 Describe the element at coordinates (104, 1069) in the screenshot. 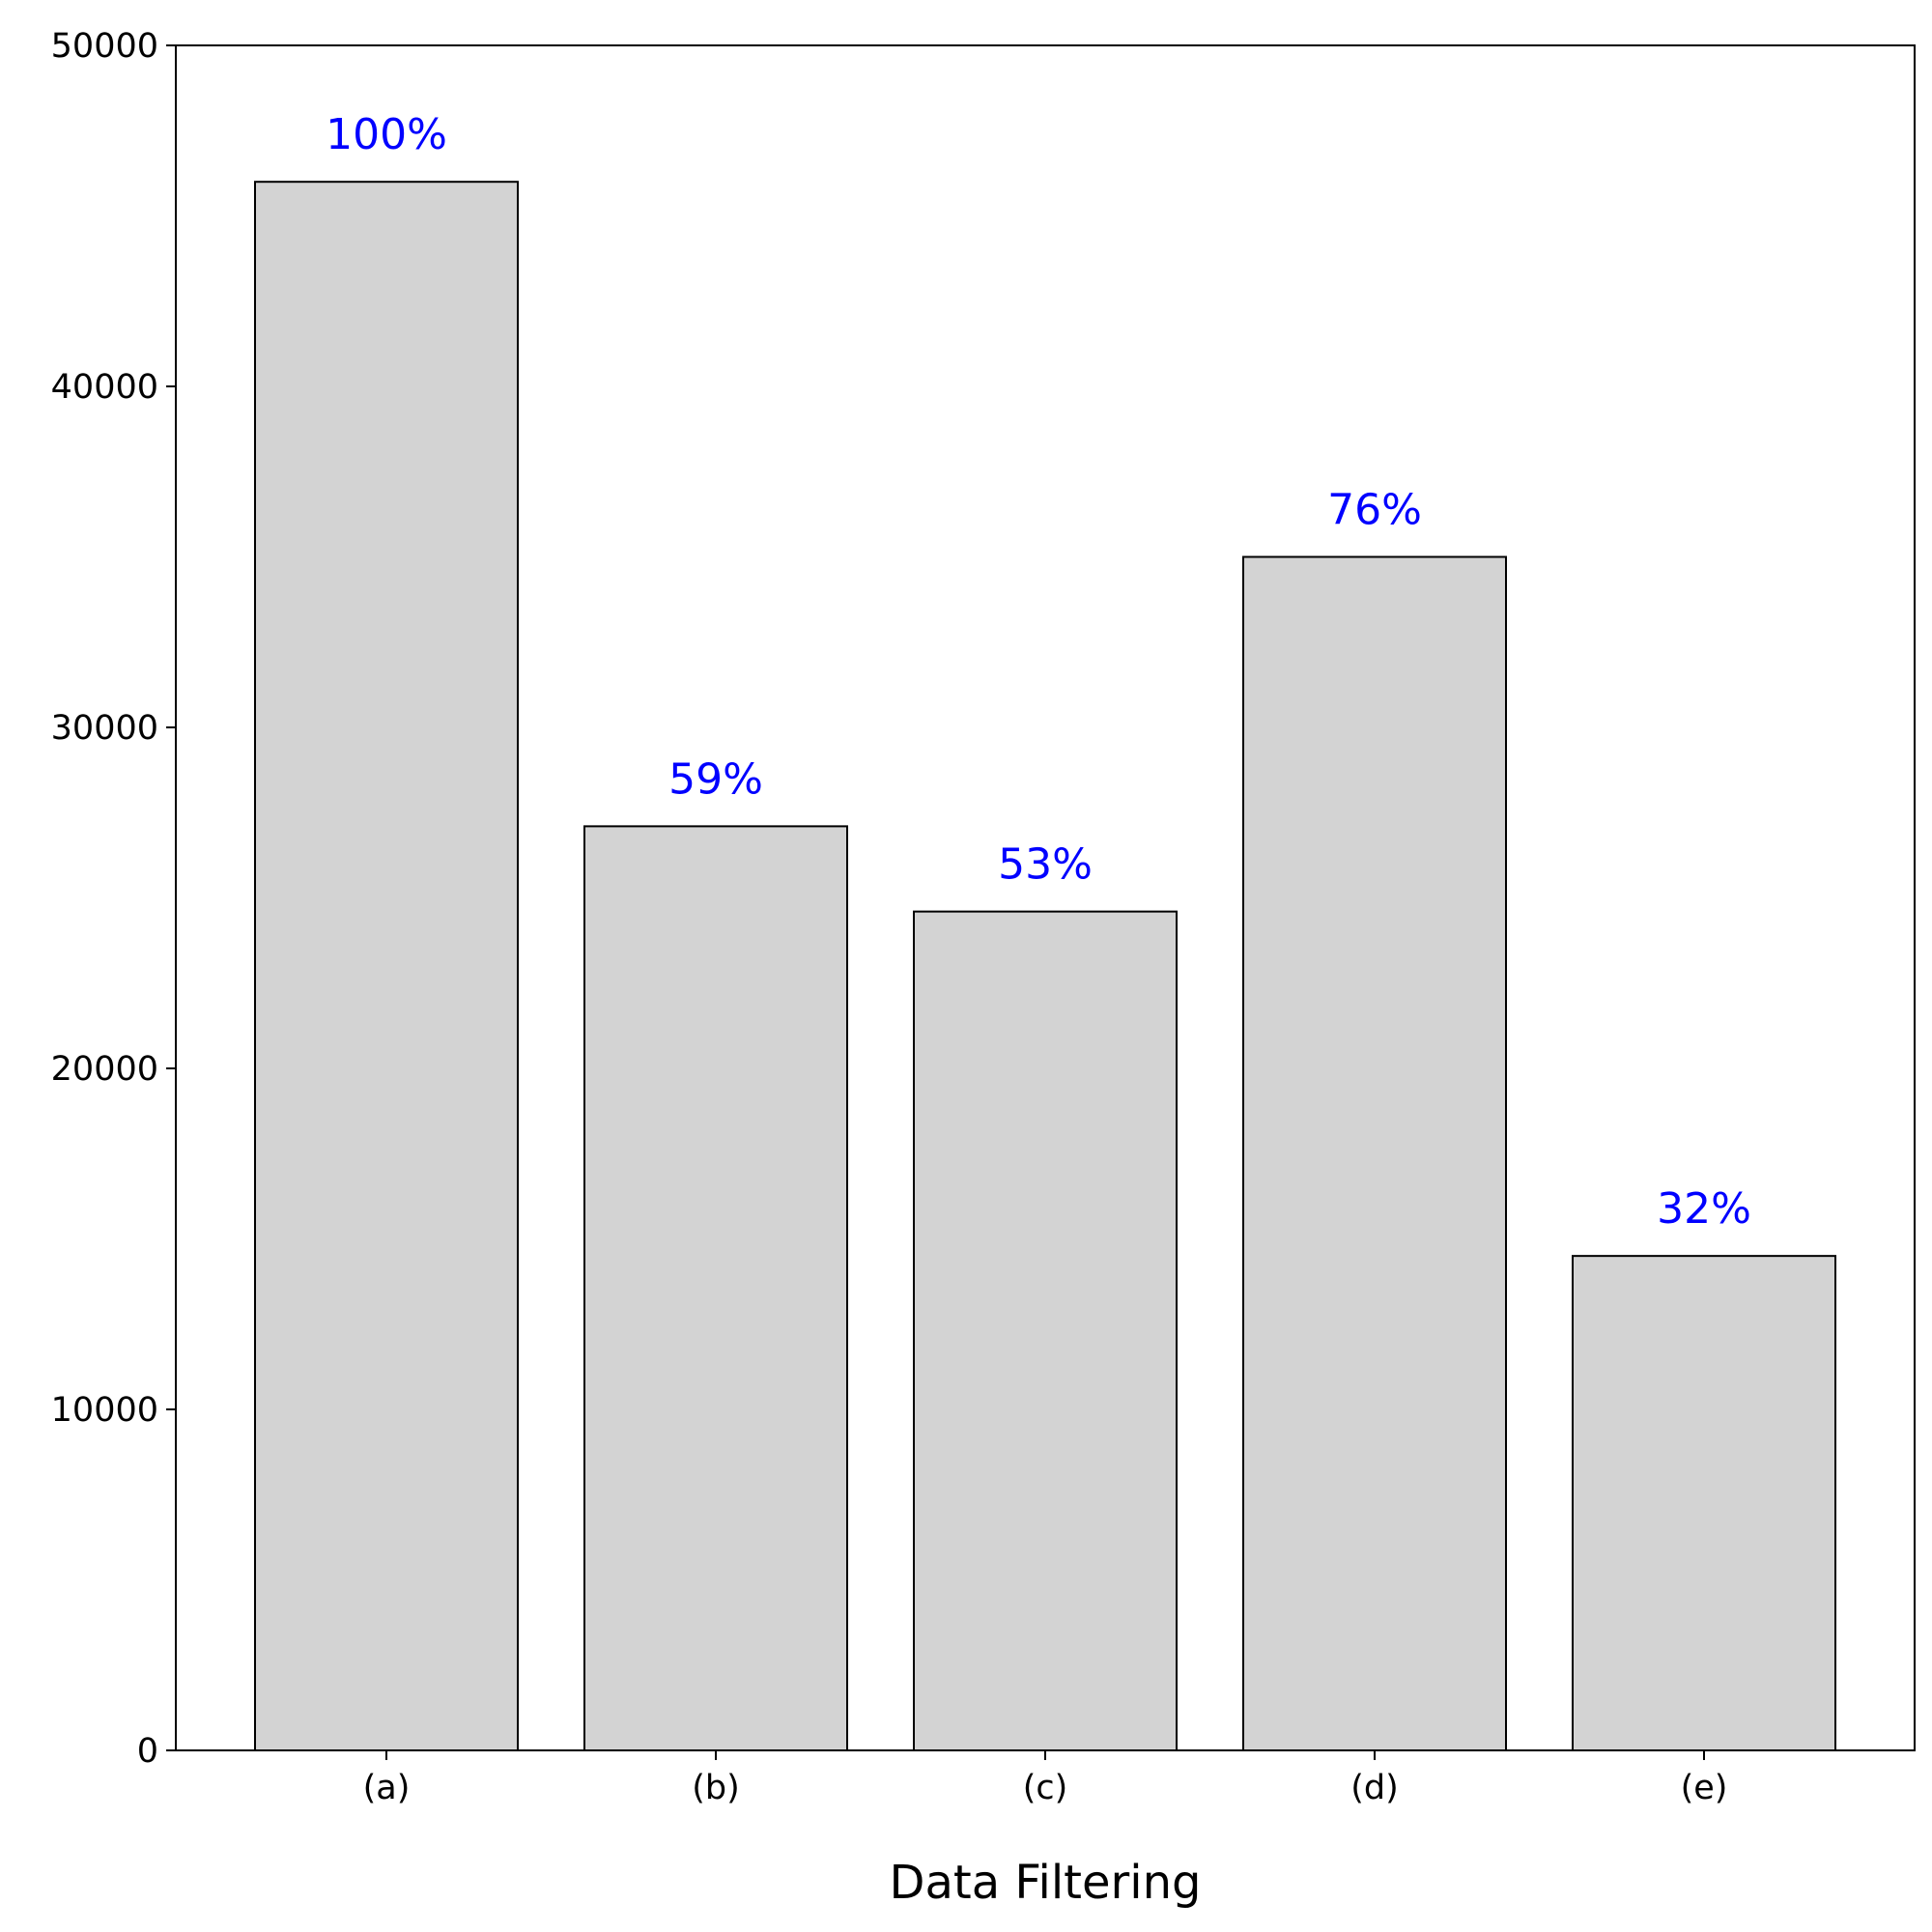

I see `y-tick-label: 20000` at that location.